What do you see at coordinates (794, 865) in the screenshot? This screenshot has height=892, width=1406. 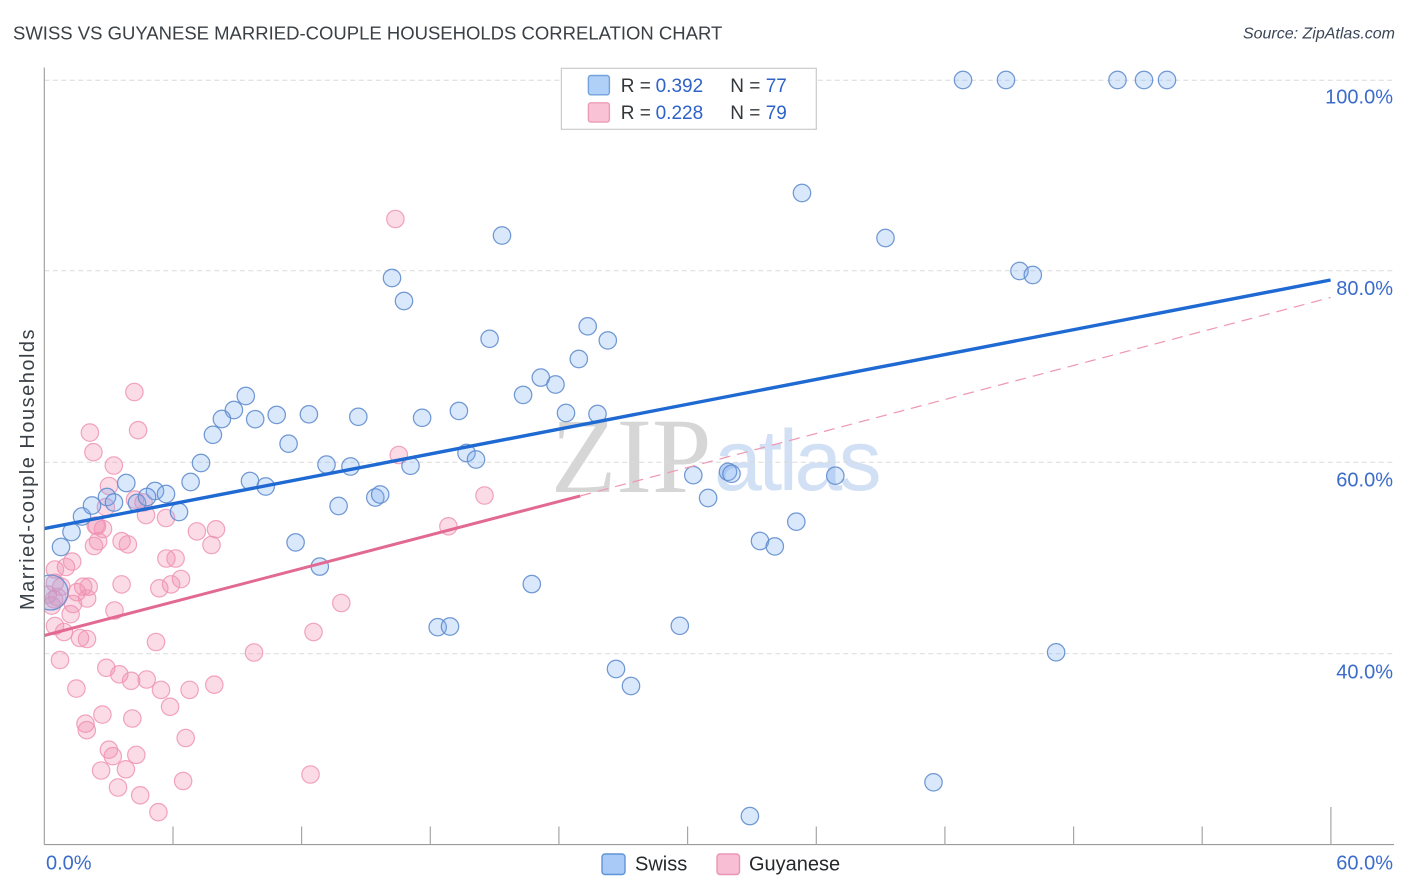 I see `svg-text: Guyanese` at bounding box center [794, 865].